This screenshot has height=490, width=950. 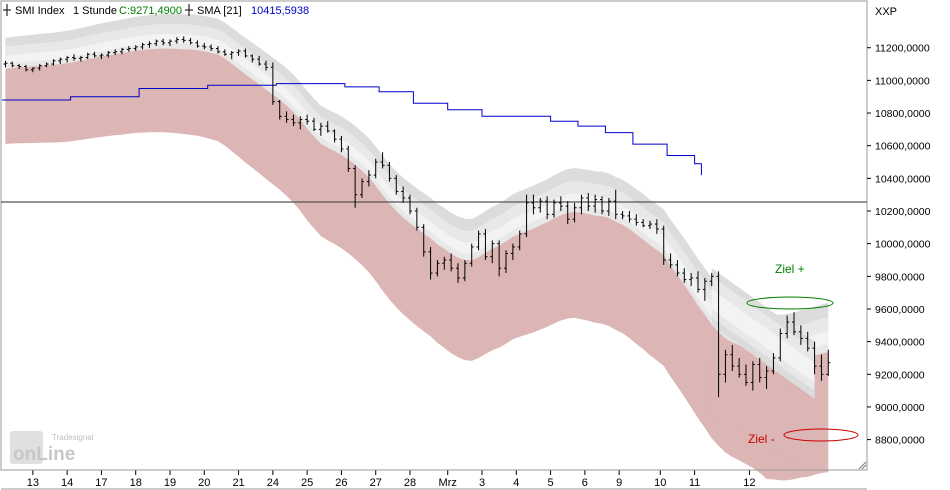 What do you see at coordinates (307, 483) in the screenshot?
I see `x-tick-label: 25` at bounding box center [307, 483].